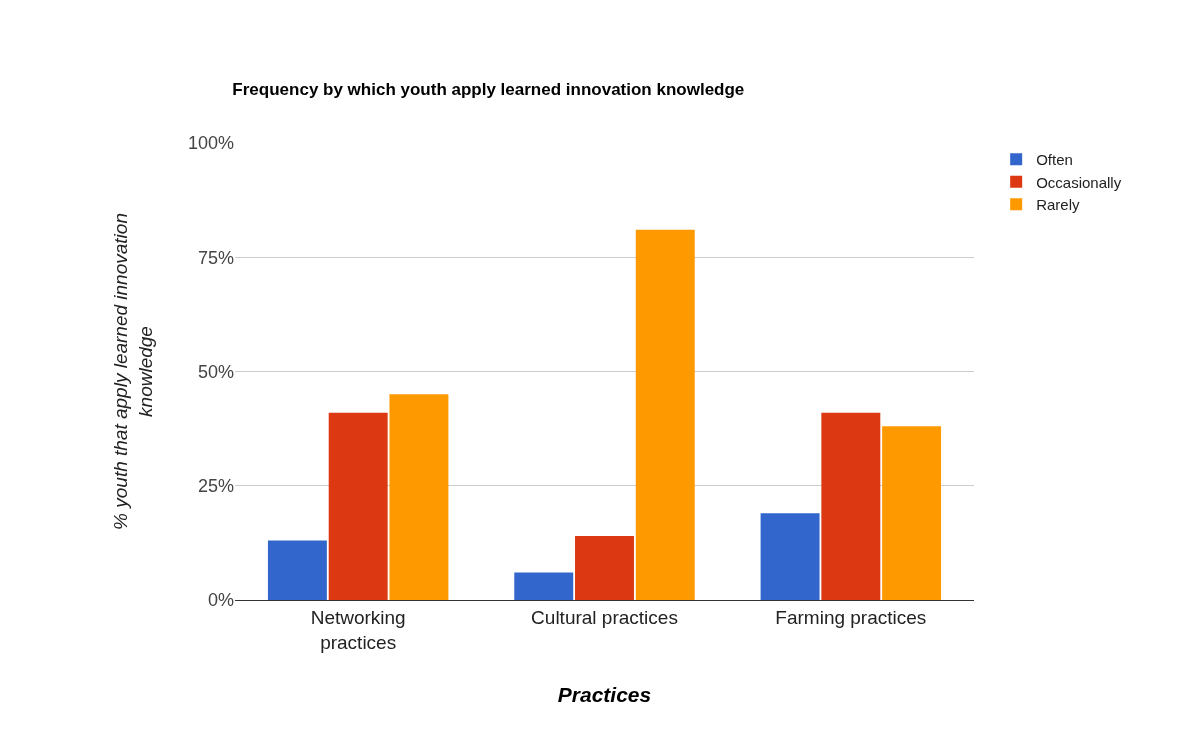  What do you see at coordinates (358, 629) in the screenshot?
I see `x-tick-label: Networking practices` at bounding box center [358, 629].